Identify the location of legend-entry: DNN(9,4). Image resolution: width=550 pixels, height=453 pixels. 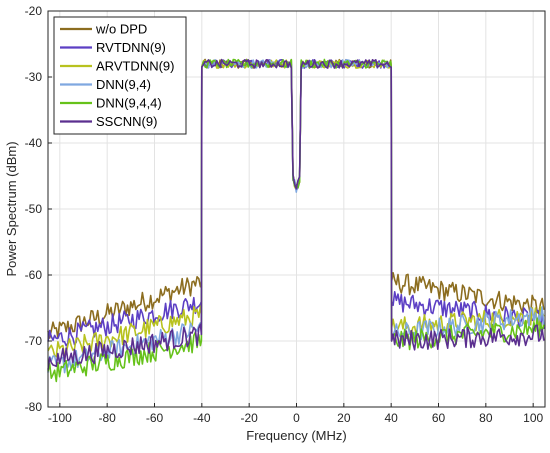
(123, 84).